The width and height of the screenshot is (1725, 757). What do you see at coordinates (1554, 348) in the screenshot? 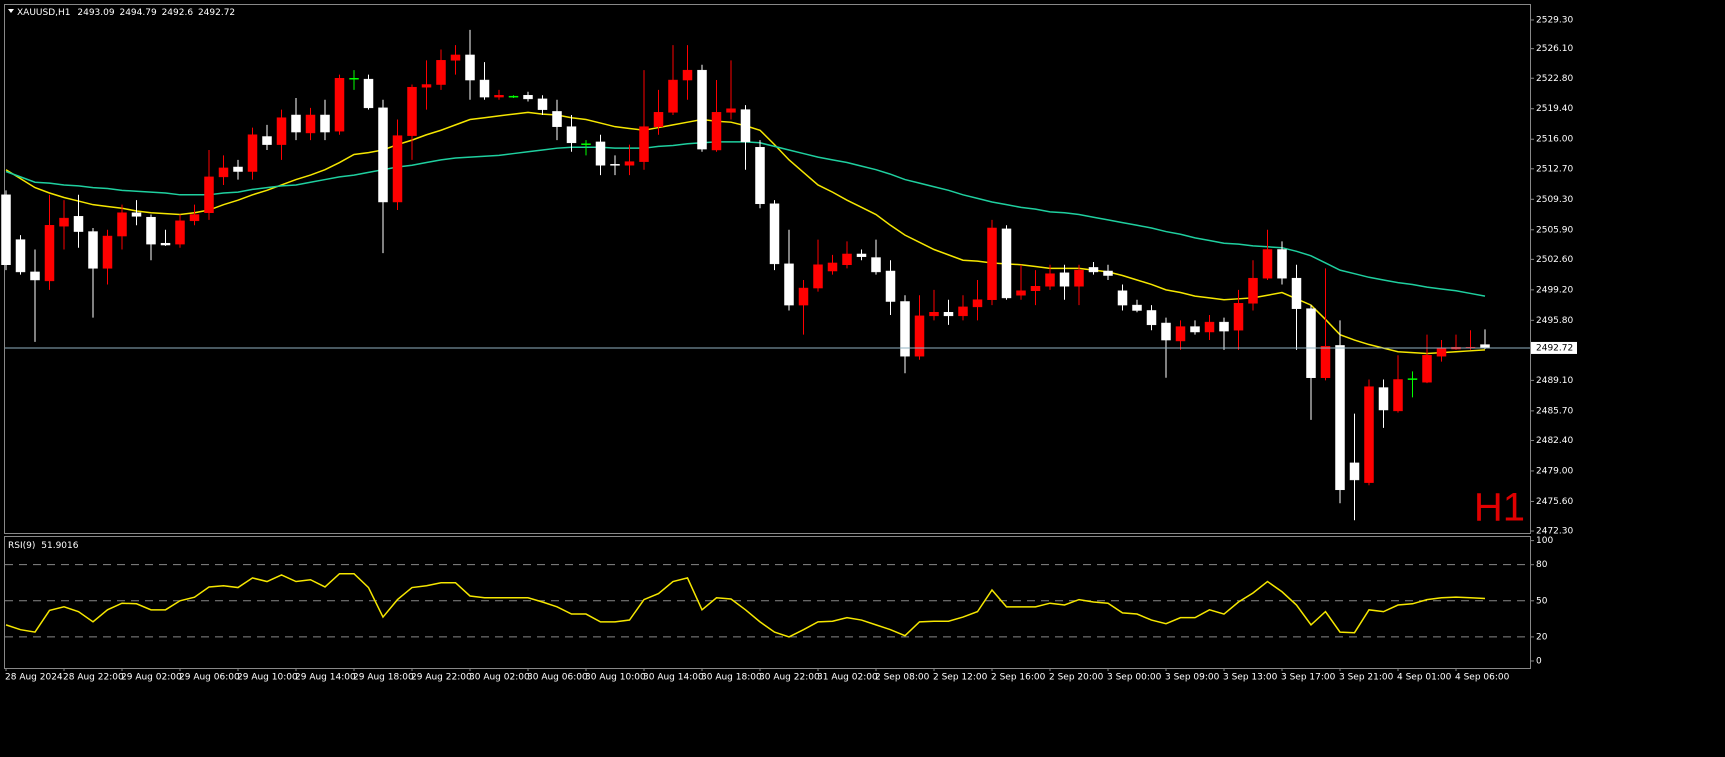
I see `current-price-label: 2492.72` at bounding box center [1554, 348].